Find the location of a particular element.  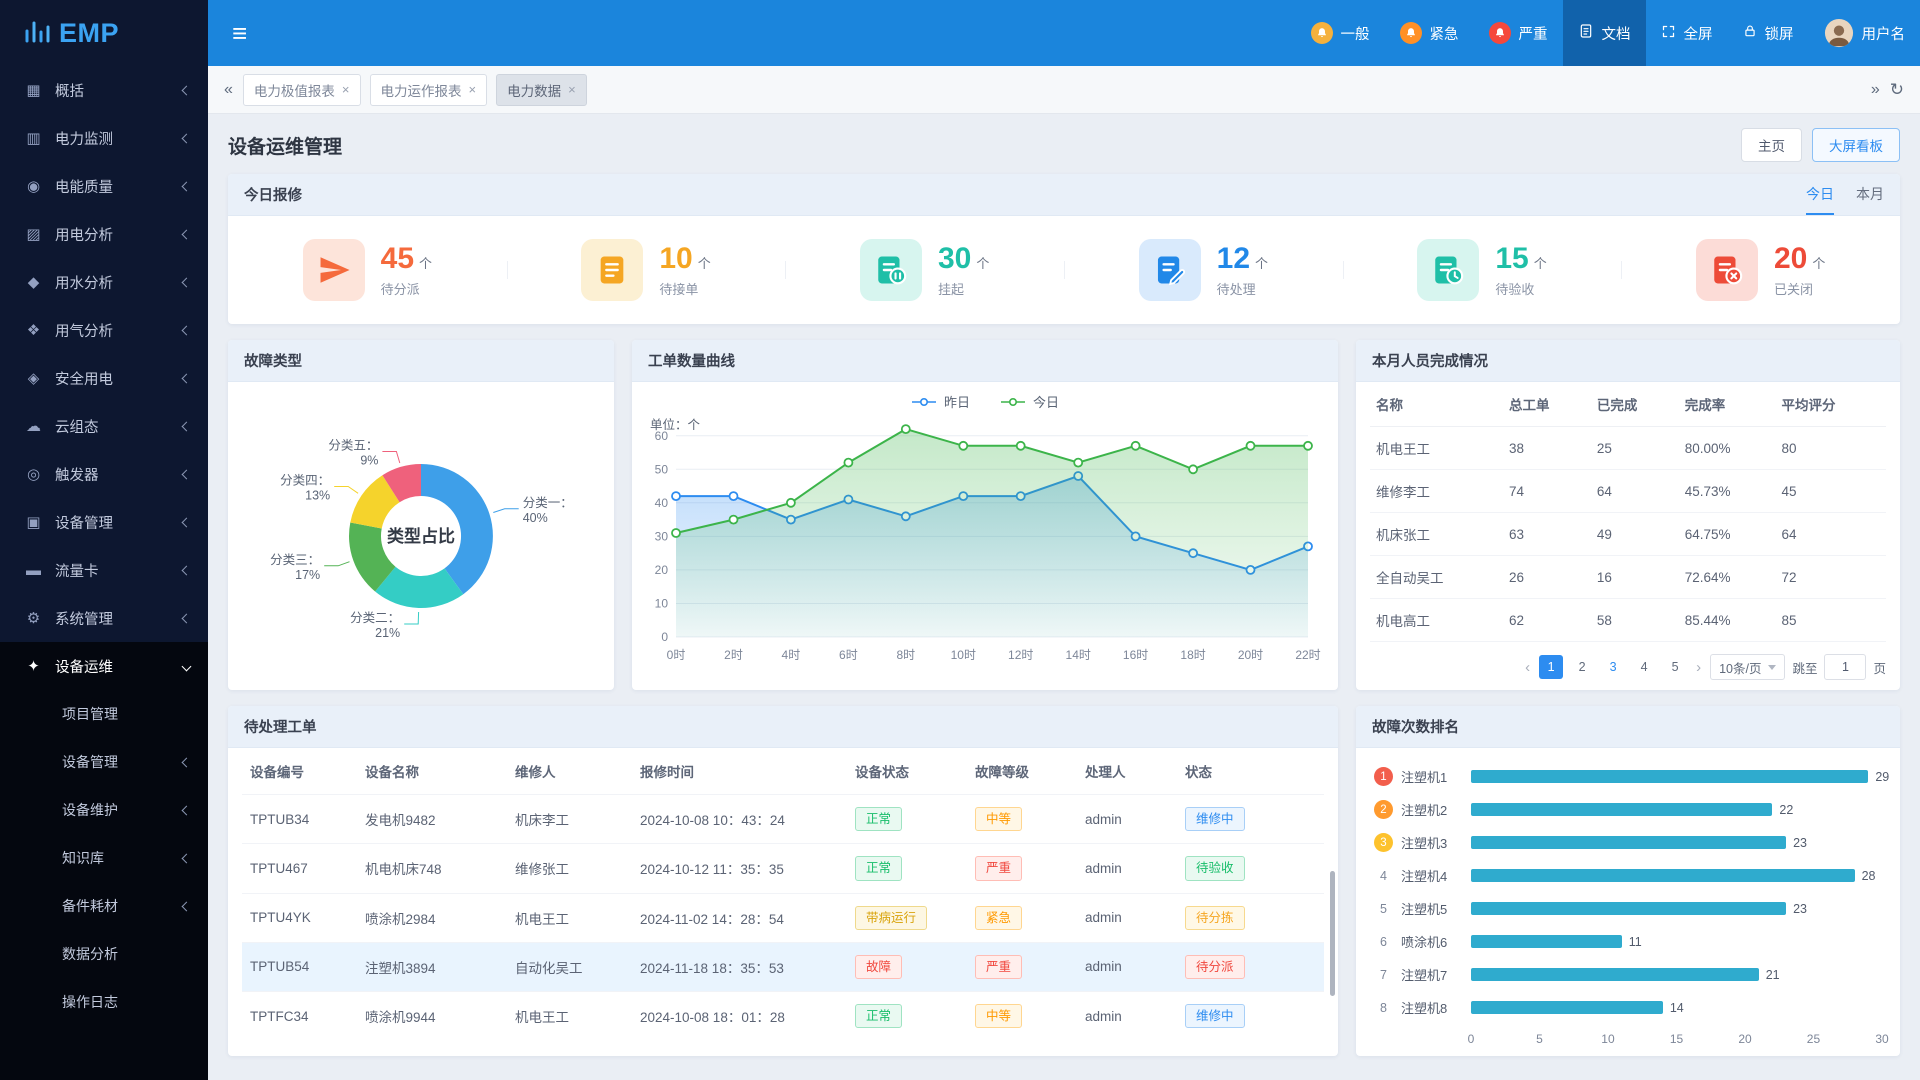

page-button-4: 4 is located at coordinates (1644, 667).